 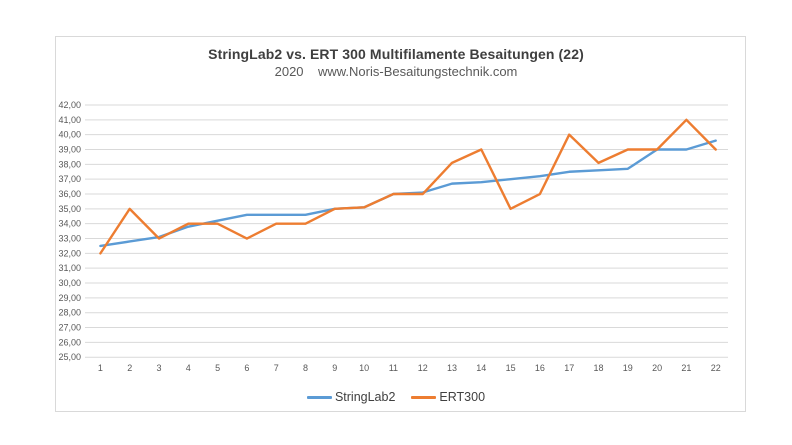 What do you see at coordinates (69, 135) in the screenshot?
I see `y-tick-label: 40,00` at bounding box center [69, 135].